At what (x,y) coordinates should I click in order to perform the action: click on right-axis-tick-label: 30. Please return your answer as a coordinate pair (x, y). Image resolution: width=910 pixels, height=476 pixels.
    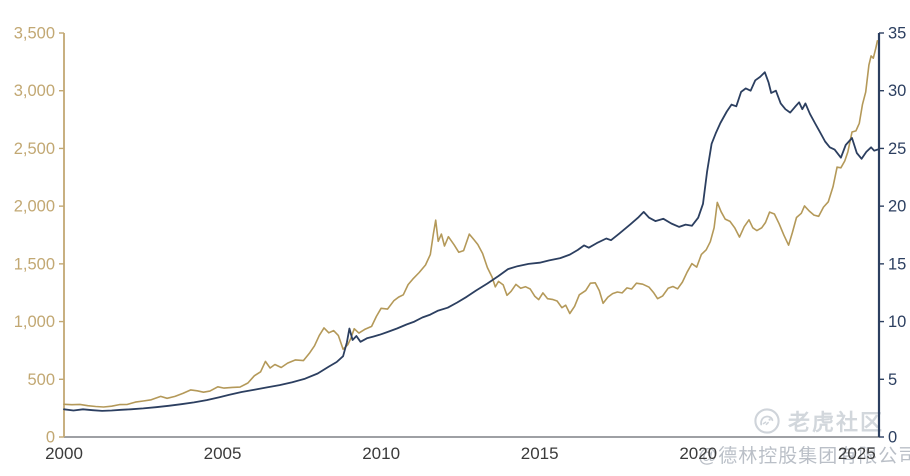
    Looking at the image, I should click on (897, 91).